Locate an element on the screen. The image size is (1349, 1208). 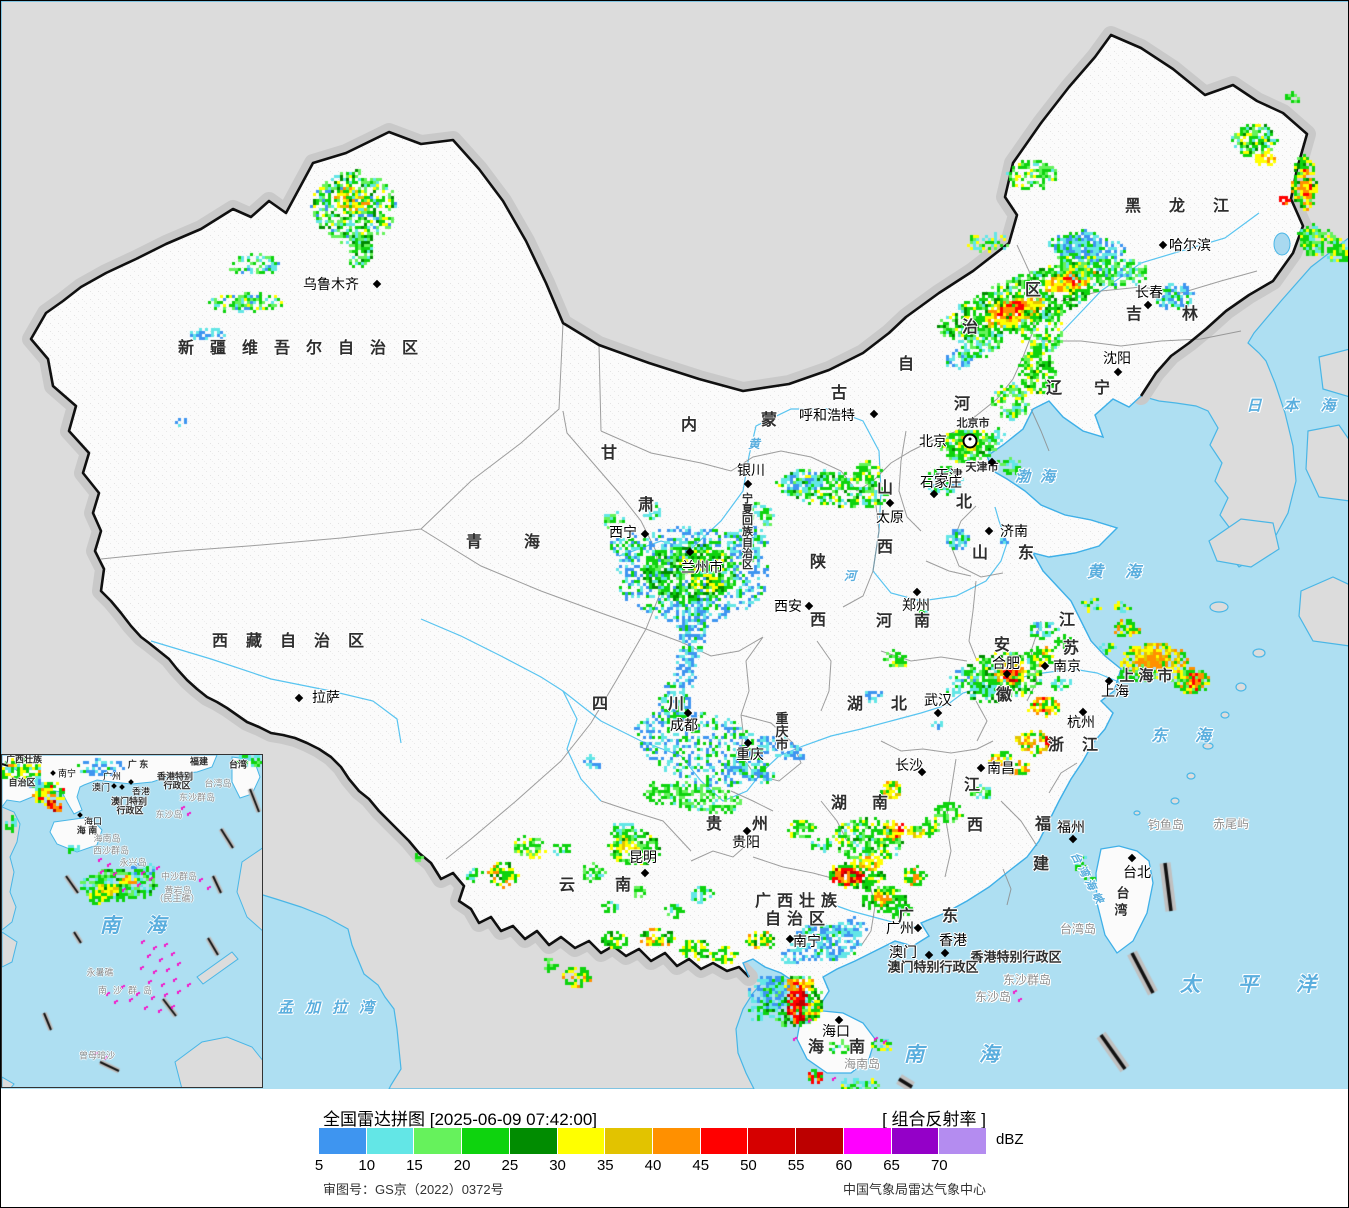
inset-island-label: 东沙岛 is located at coordinates (169, 814).